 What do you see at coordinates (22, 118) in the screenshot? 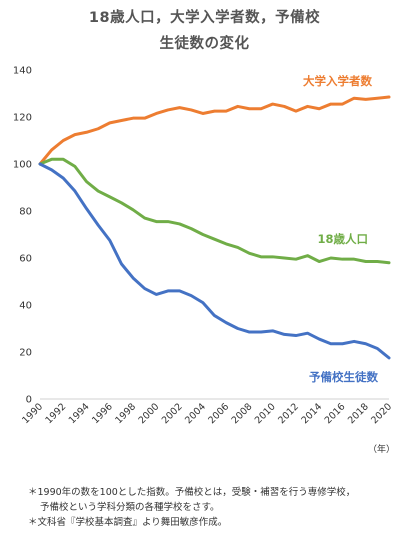
I see `y-tick-label: 120` at bounding box center [22, 118].